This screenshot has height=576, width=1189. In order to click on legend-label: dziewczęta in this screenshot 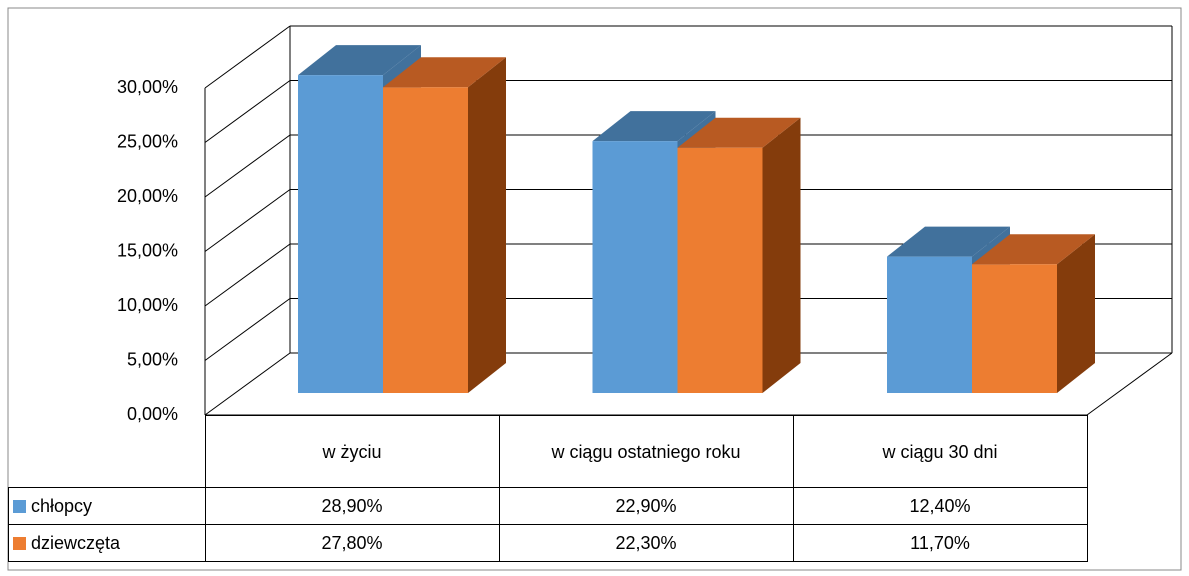, I will do `click(76, 542)`.